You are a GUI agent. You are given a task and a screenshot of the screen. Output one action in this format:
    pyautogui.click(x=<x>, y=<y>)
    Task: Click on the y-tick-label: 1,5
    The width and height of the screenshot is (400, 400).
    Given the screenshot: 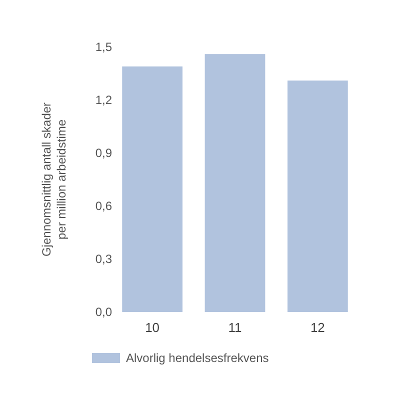 What is the action you would take?
    pyautogui.click(x=103, y=47)
    